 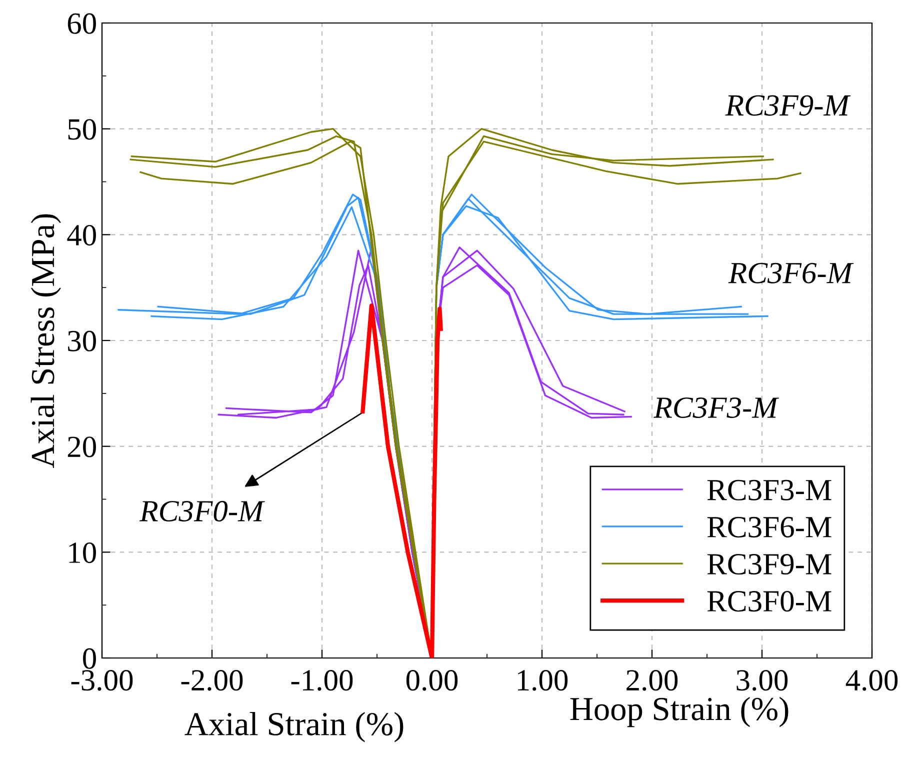 I want to click on text: Hoop Strain (%), so click(x=679, y=712).